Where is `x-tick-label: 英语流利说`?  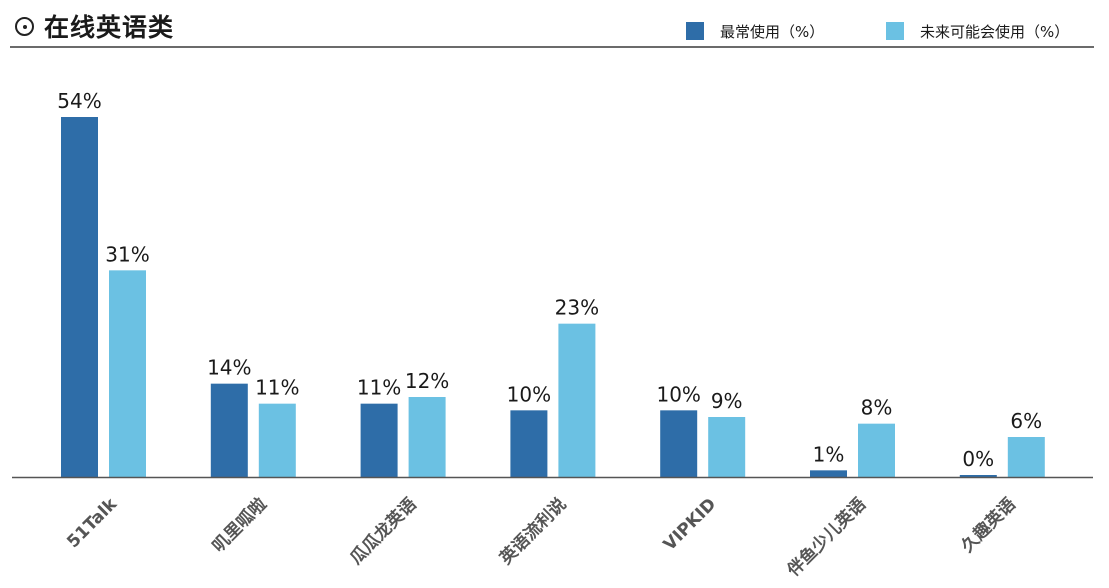
x-tick-label: 英语流利说 is located at coordinates (532, 531).